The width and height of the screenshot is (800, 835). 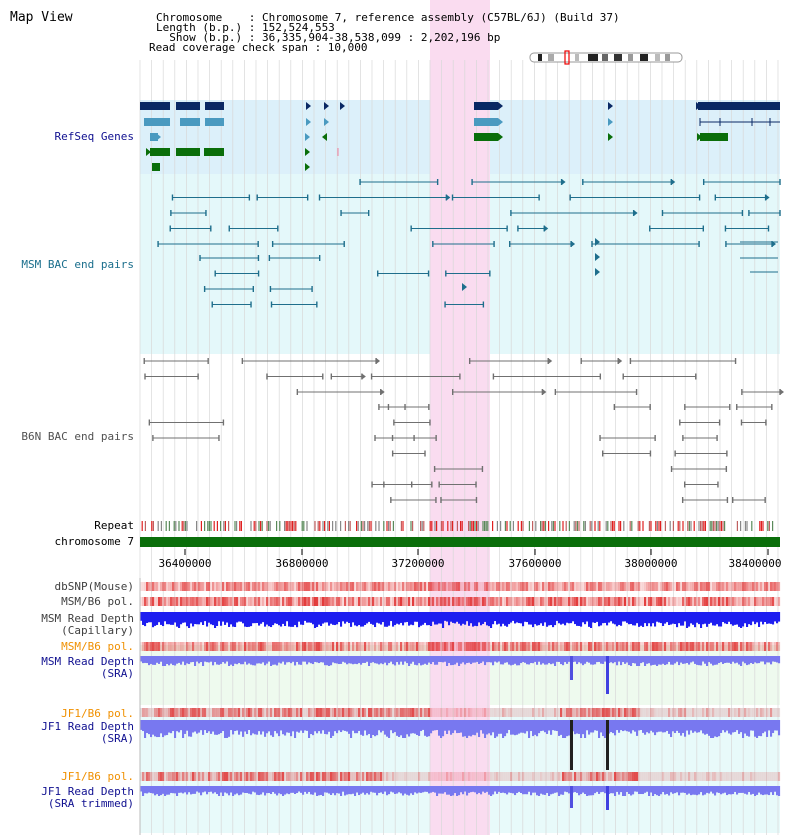 I want to click on track-label-jf1-b6-pol-1: JF1/B6 pol., so click(x=97, y=713).